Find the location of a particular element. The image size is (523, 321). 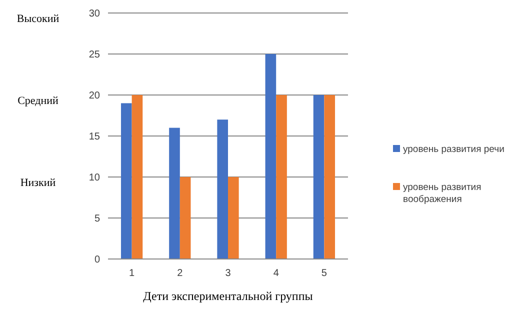

legend-label: уровень развития речи is located at coordinates (453, 149).